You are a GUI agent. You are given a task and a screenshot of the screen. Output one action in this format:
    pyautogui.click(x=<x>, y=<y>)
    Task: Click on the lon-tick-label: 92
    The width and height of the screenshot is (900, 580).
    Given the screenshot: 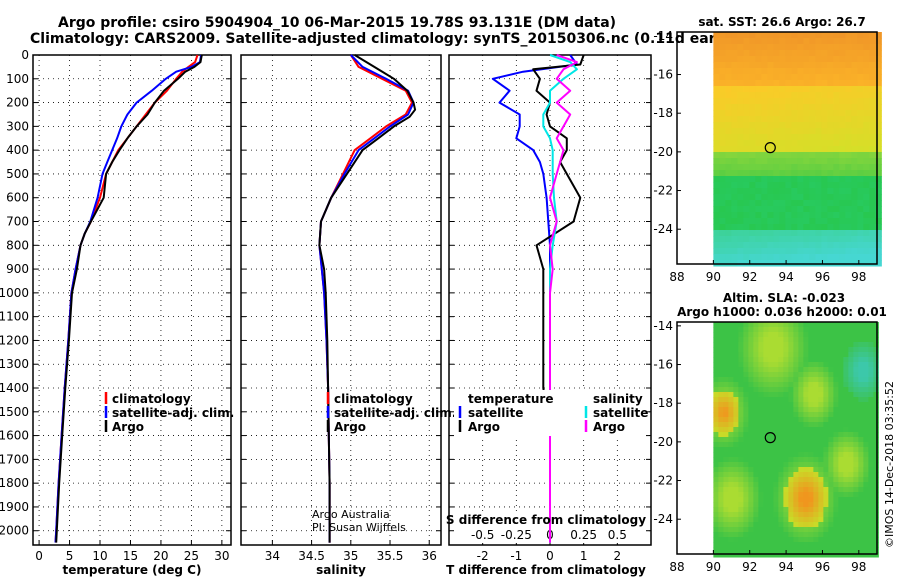 What is the action you would take?
    pyautogui.click(x=749, y=567)
    